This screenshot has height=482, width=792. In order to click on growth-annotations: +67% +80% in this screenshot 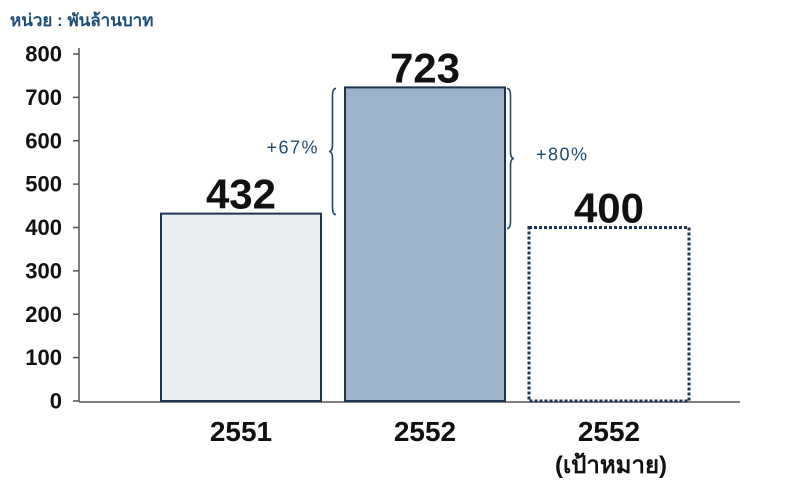, I will do `click(427, 158)`.